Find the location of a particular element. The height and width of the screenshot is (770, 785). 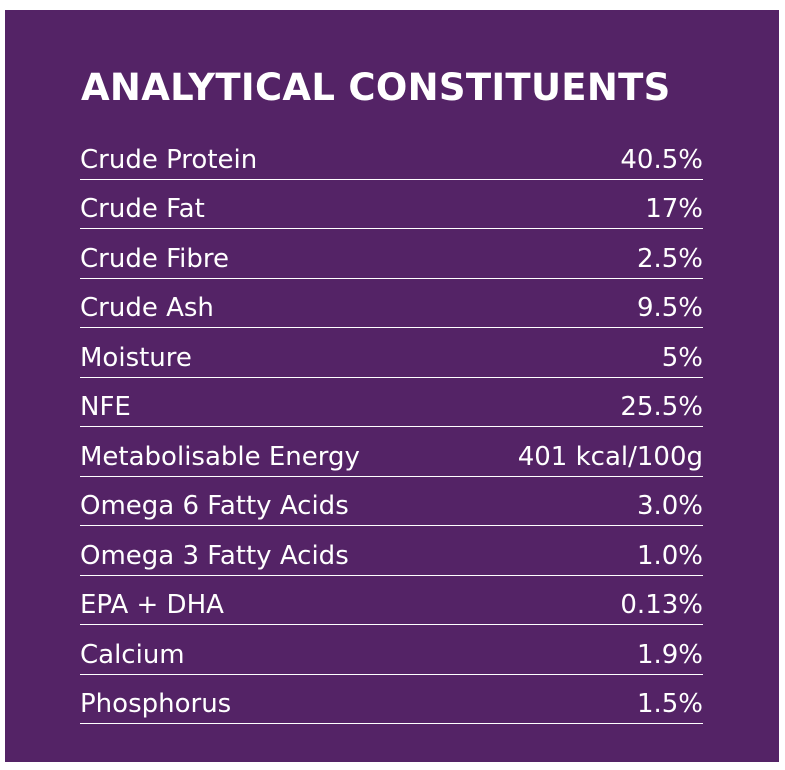

table-row: Metabolisable Energy 401 kcal/100g is located at coordinates (391, 452).